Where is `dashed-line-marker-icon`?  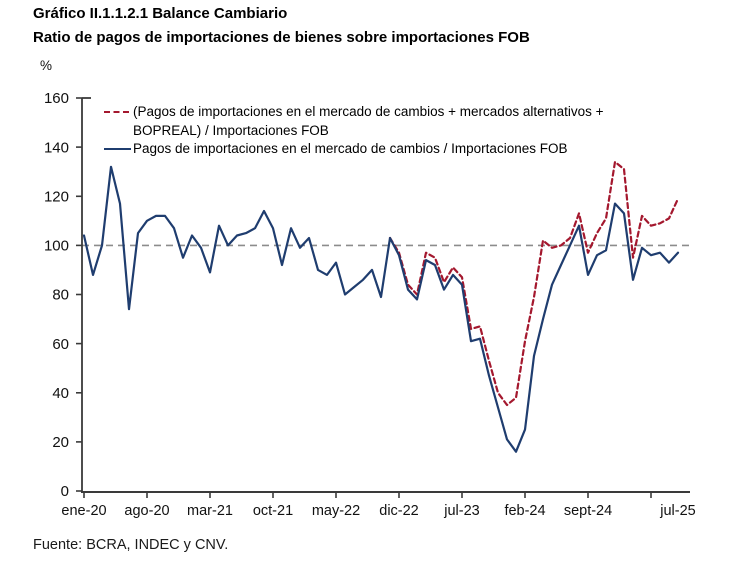 dashed-line-marker-icon is located at coordinates (116, 112).